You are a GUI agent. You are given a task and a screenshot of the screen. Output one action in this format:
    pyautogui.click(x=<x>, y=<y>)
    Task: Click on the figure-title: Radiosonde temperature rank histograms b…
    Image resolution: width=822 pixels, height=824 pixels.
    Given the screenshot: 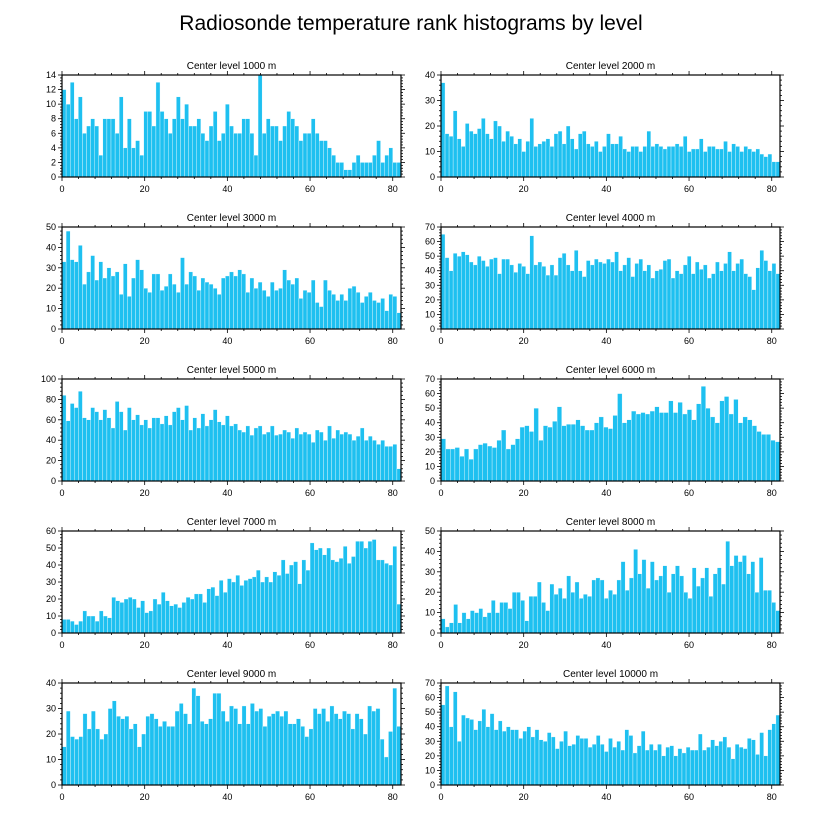 What is the action you would take?
    pyautogui.click(x=410, y=23)
    